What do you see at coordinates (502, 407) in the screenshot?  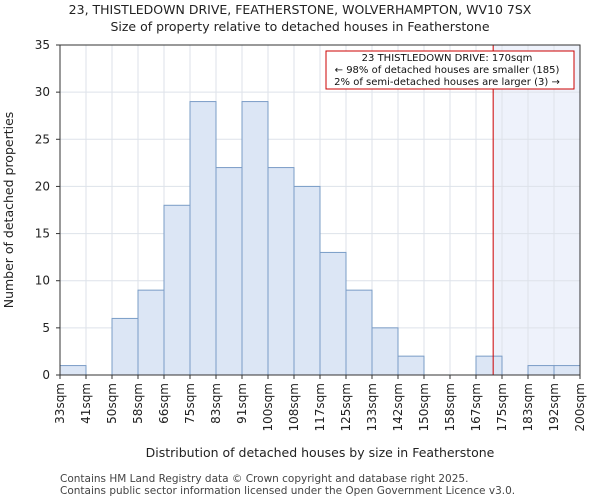 I see `x-tick-label: 175sqm` at bounding box center [502, 407].